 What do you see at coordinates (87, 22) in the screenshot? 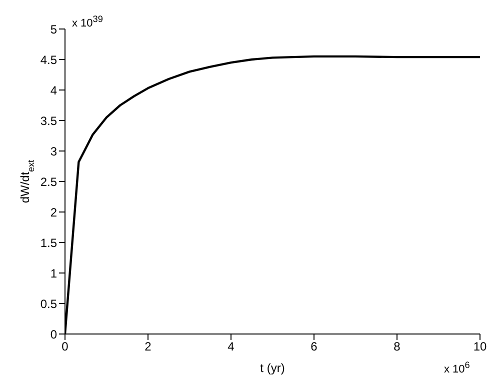
I see `annotation: x 10$^{39}$` at bounding box center [87, 22].